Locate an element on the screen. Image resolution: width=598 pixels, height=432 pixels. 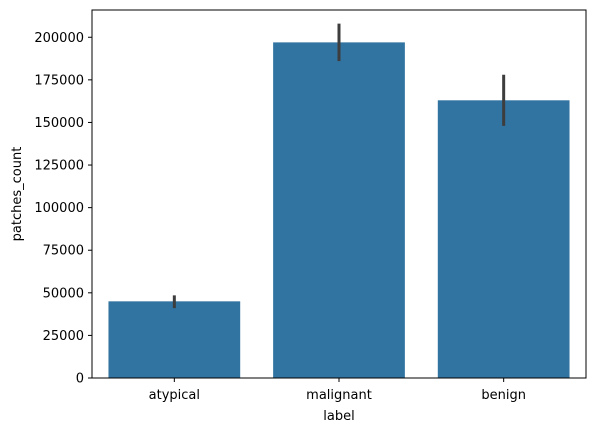
y-tick-label: 150000 is located at coordinates (59, 123).